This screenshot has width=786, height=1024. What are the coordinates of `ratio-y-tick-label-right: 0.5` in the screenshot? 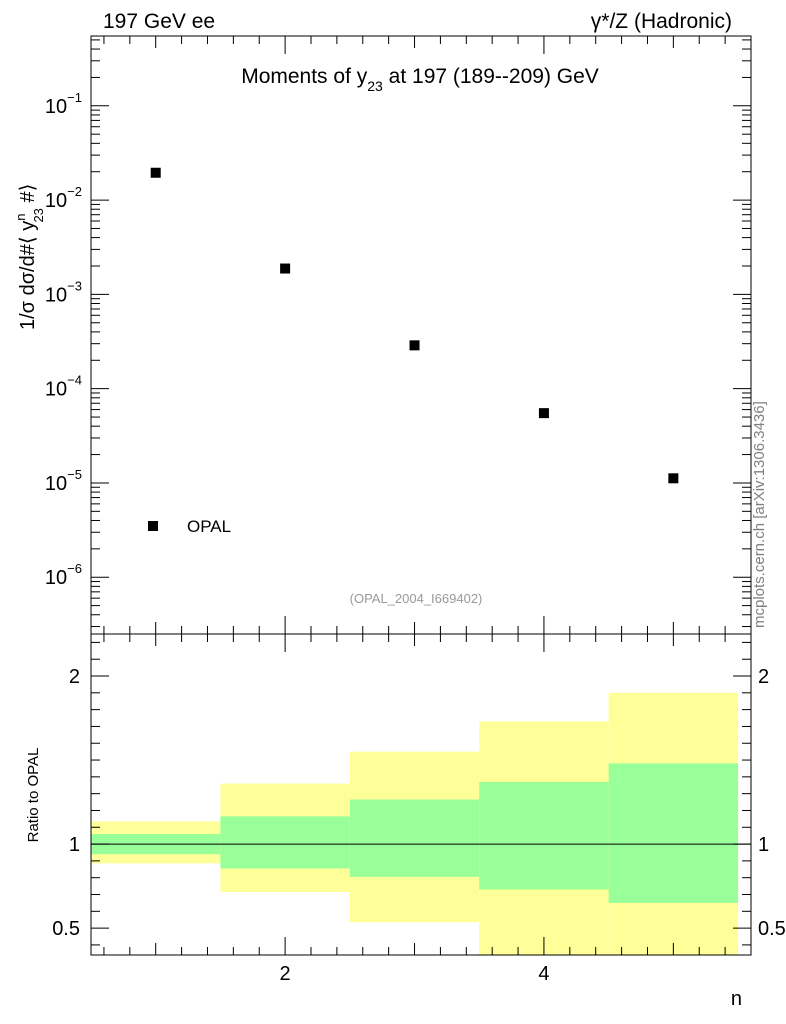 It's located at (772, 929).